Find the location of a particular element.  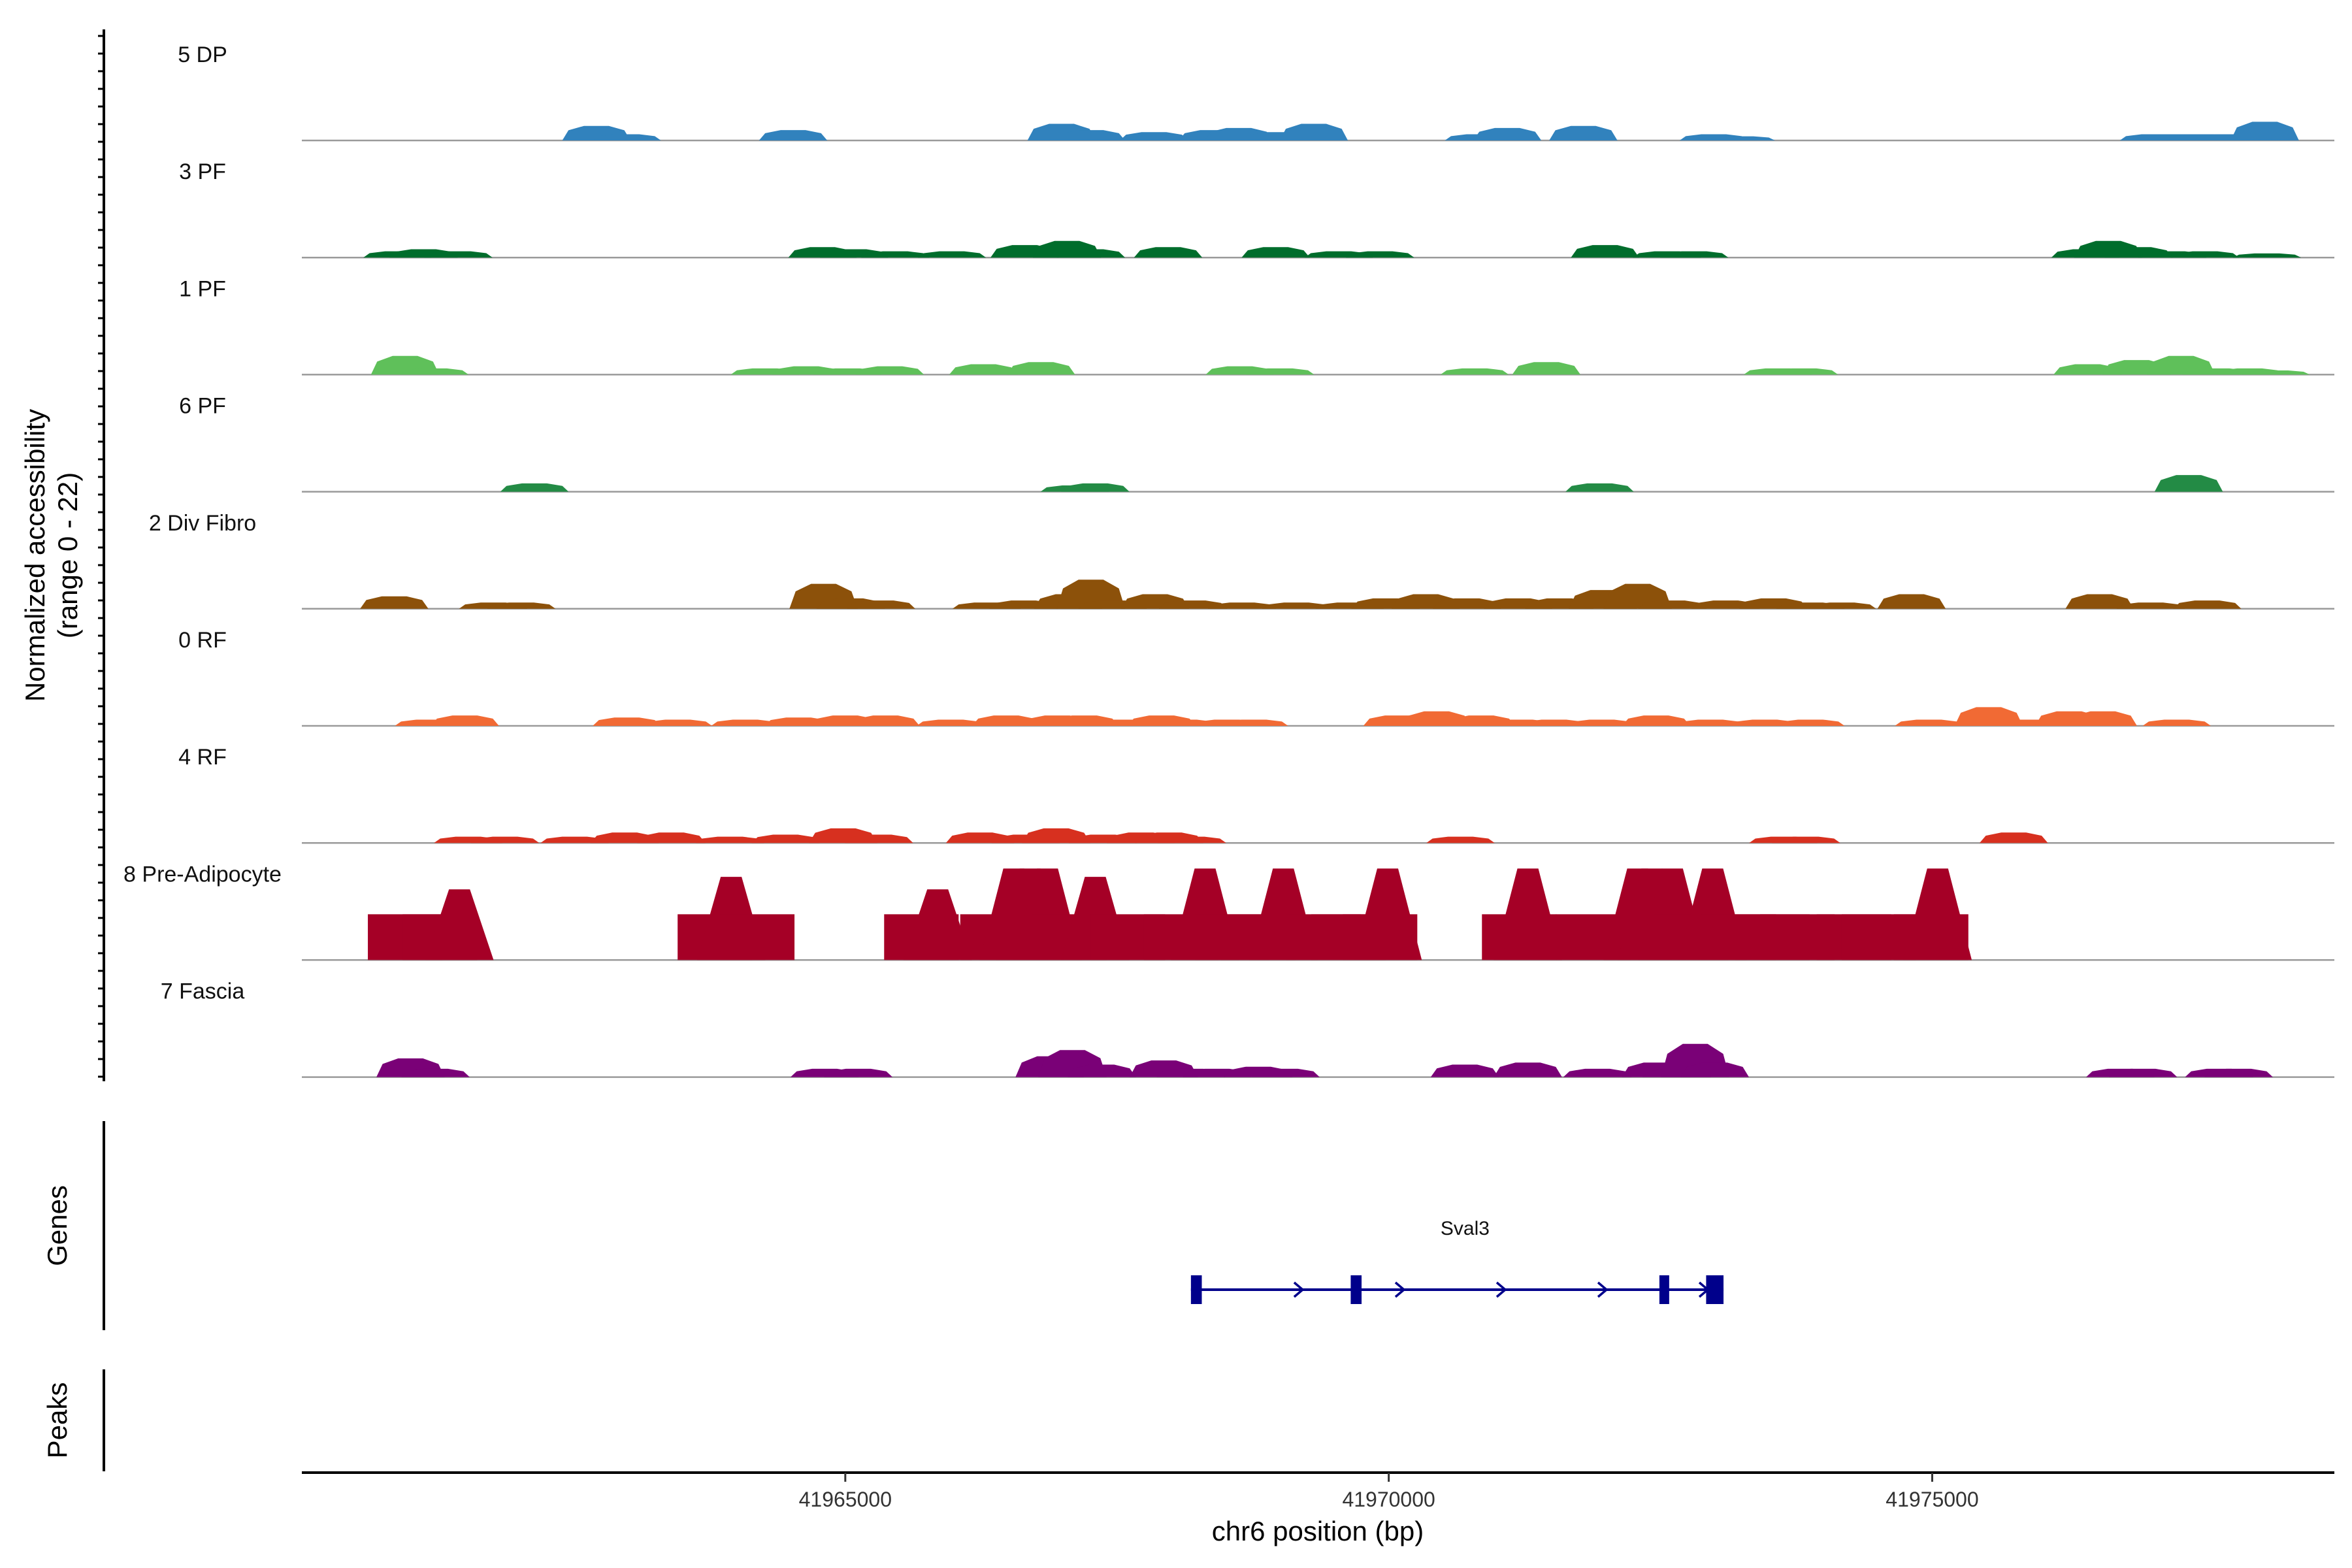

y-axis-title-line2: (range 0 - 22) is located at coordinates (67, 555).